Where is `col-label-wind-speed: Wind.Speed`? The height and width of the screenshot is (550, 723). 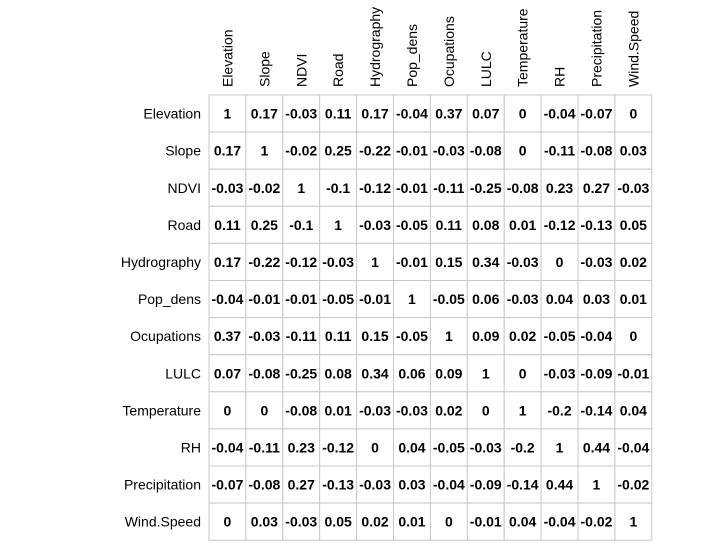 col-label-wind-speed: Wind.Speed is located at coordinates (633, 49).